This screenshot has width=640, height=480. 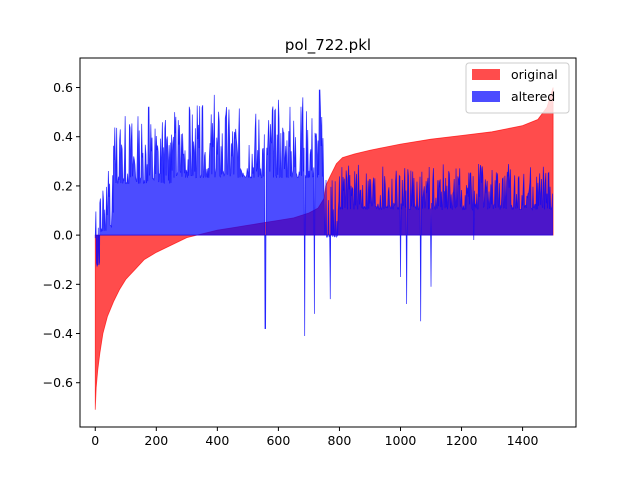 I want to click on x-tick-label: 1000, so click(x=401, y=440).